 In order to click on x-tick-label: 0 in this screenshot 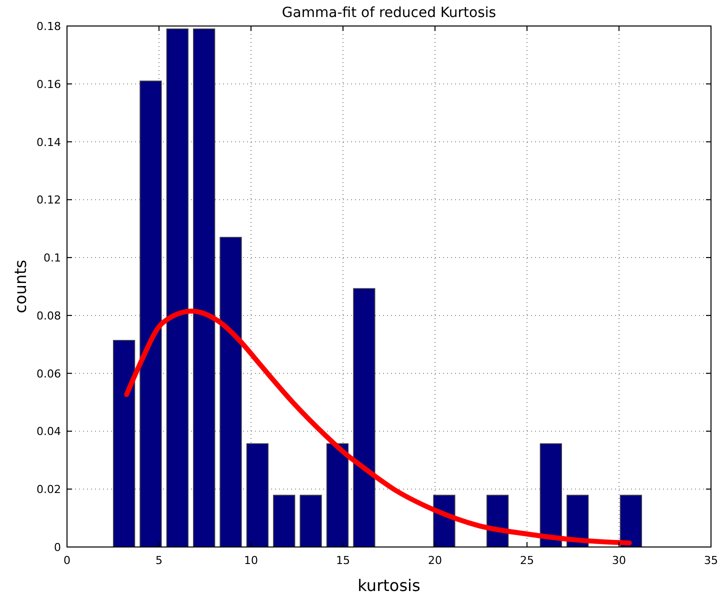, I will do `click(67, 560)`.